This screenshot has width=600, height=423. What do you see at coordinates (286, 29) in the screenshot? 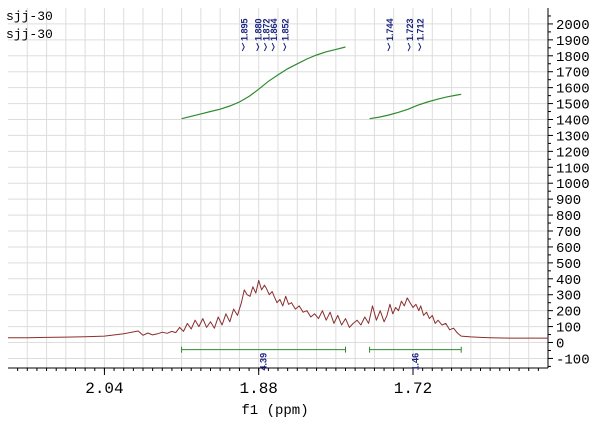
I see `peak-label: 1.852` at bounding box center [286, 29].